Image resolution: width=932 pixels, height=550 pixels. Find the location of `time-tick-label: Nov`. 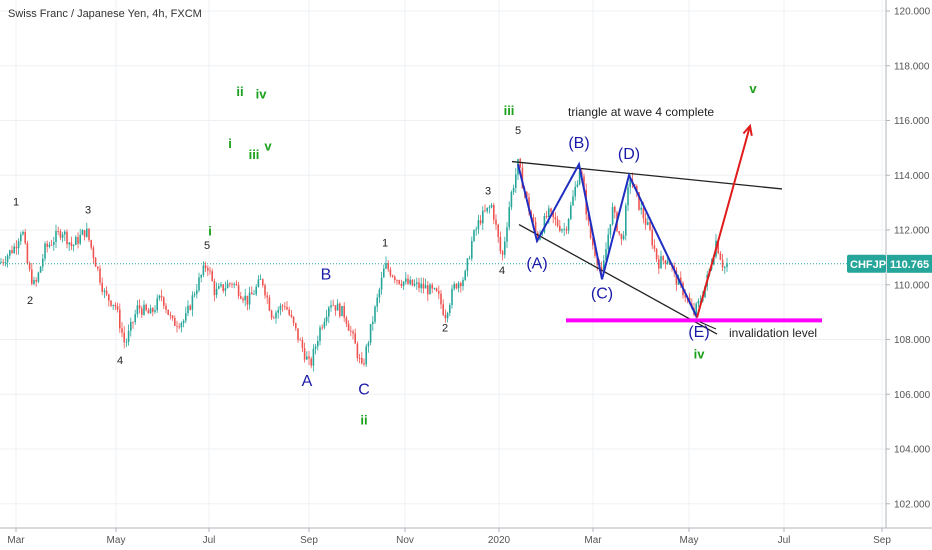

time-tick-label: Nov is located at coordinates (405, 540).